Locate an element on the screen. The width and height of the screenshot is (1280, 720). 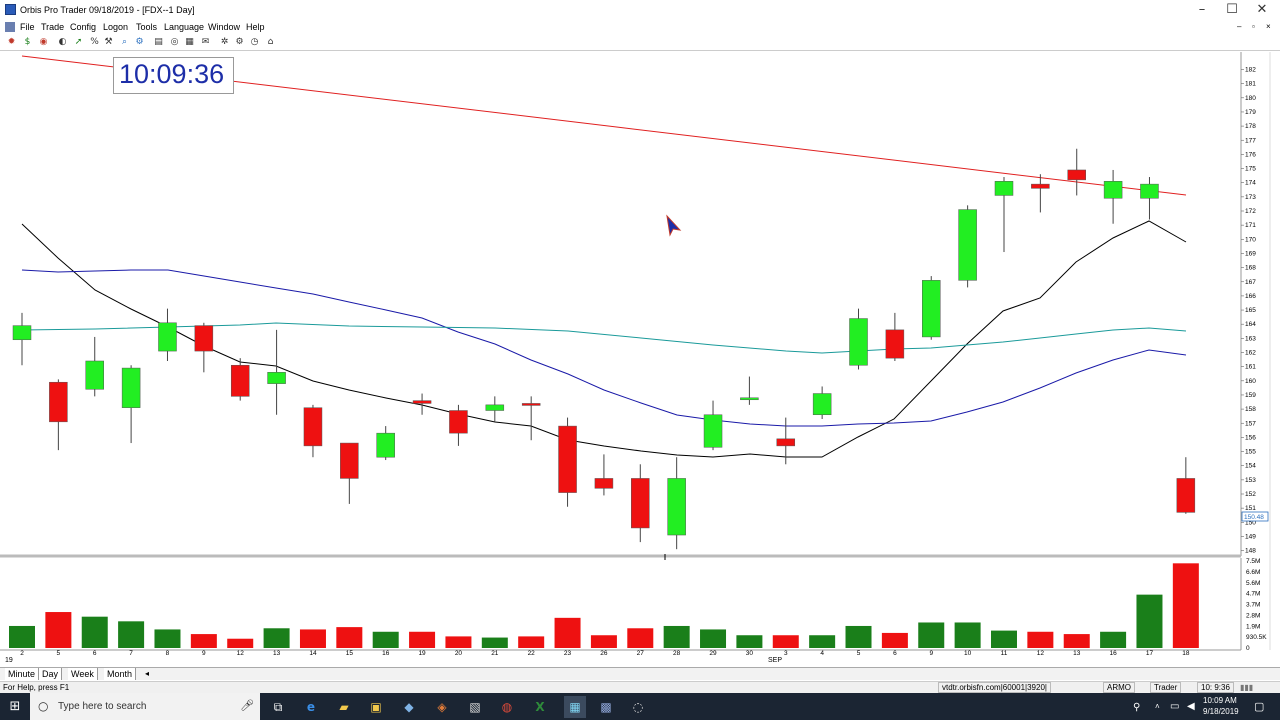
close-button: ✕ is located at coordinates (1262, 9).